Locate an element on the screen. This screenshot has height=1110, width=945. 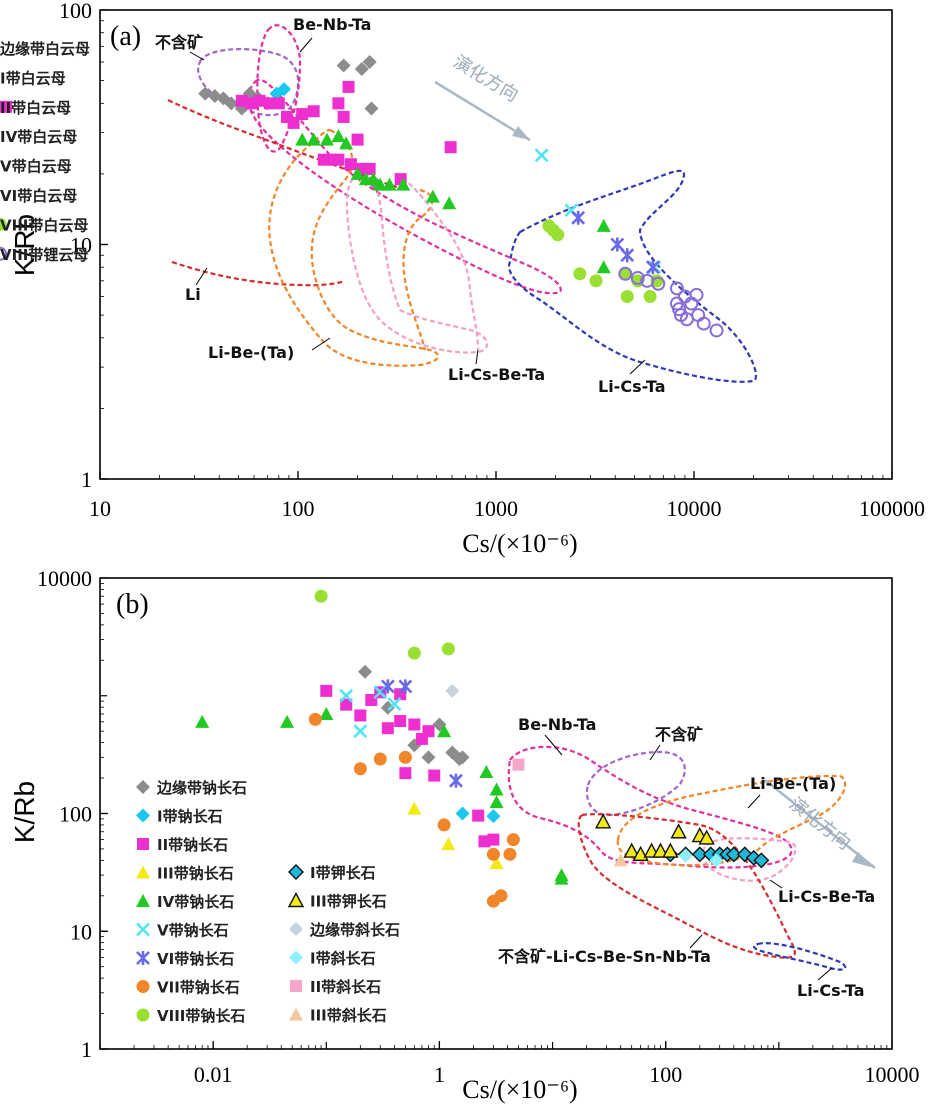
panel-b-xlabel: Cs/(×10⁻⁶) is located at coordinates (519, 1089).